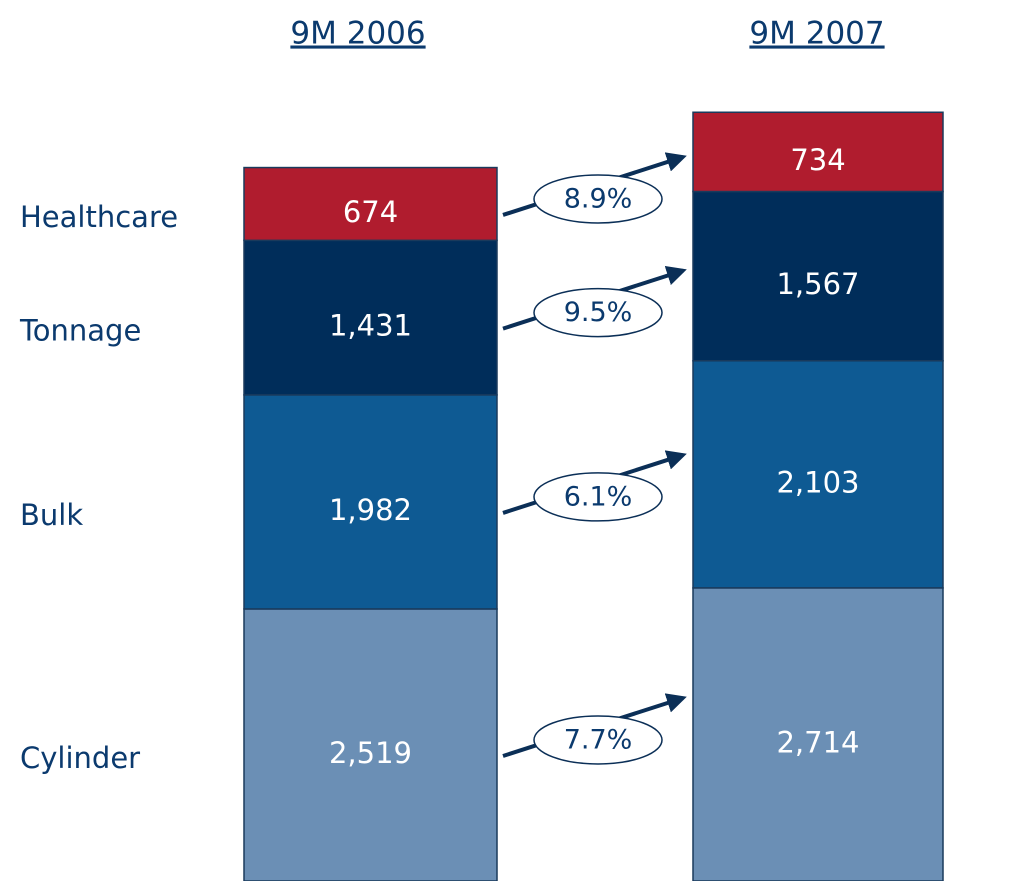  I want to click on series-label: Healthcare, so click(99, 217).